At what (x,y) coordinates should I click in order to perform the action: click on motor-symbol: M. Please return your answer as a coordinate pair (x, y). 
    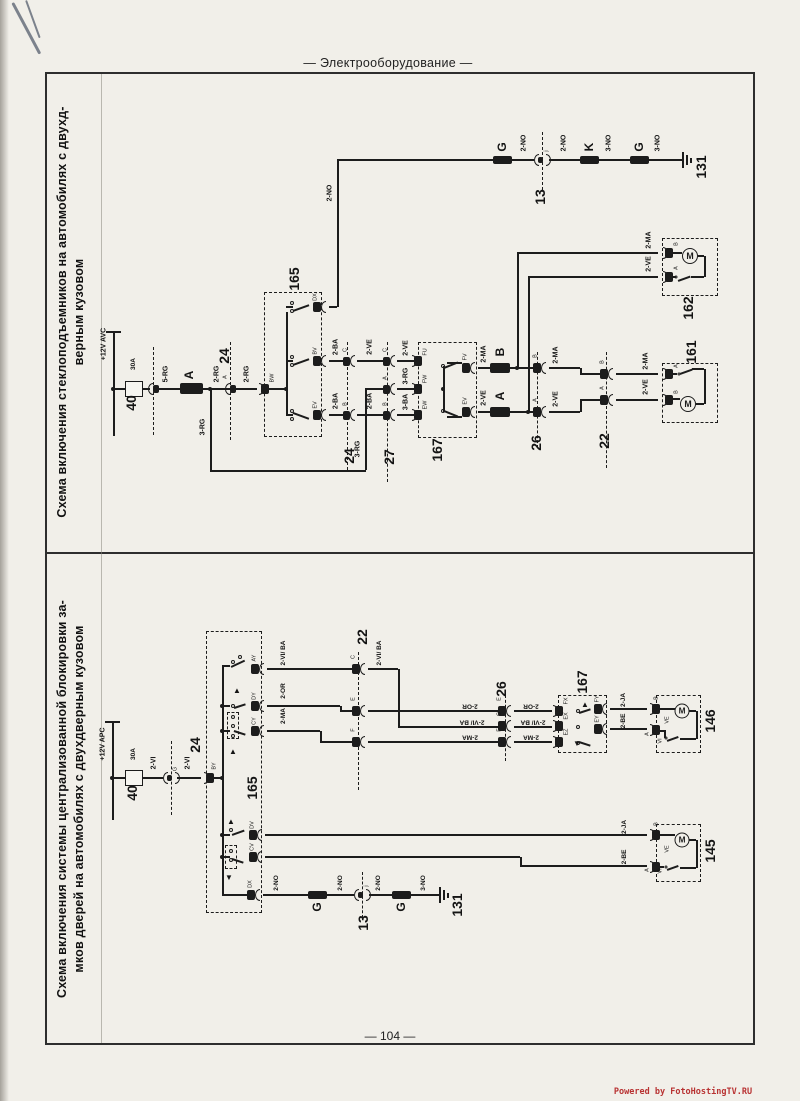
    Looking at the image, I should click on (682, 840).